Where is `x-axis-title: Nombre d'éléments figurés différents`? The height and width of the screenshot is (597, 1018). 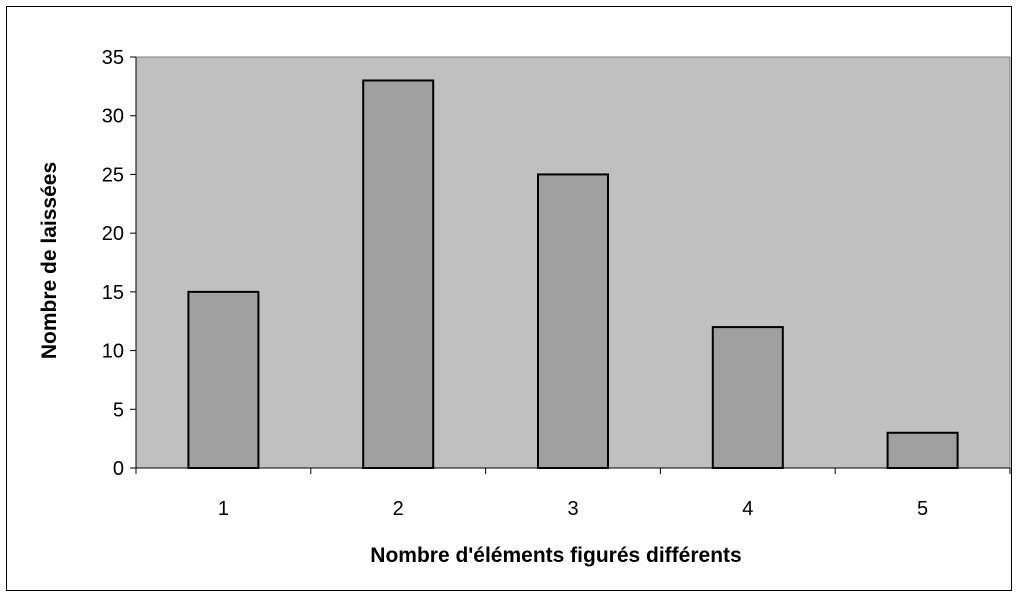 x-axis-title: Nombre d'éléments figurés différents is located at coordinates (555, 555).